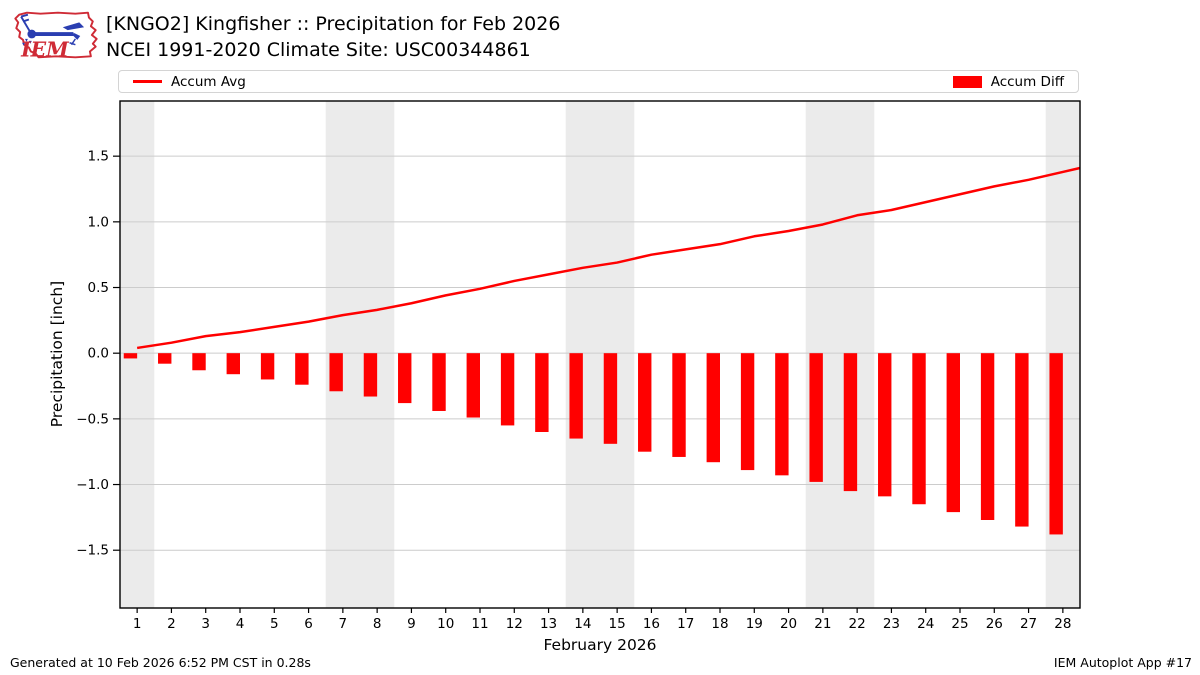 Image resolution: width=1200 pixels, height=675 pixels. Describe the element at coordinates (719, 624) in the screenshot. I see `x-tick-label: 18` at that location.